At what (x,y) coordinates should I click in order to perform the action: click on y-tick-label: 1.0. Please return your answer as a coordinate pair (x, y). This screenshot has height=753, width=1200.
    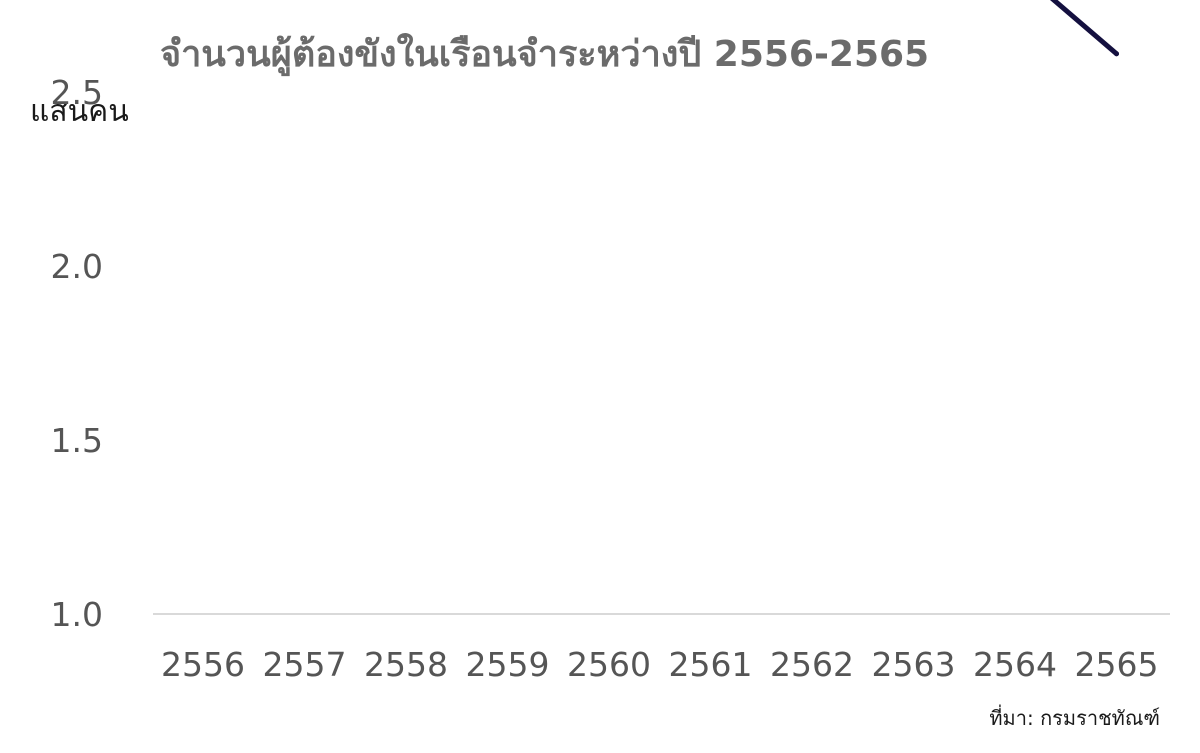
    Looking at the image, I should click on (77, 614).